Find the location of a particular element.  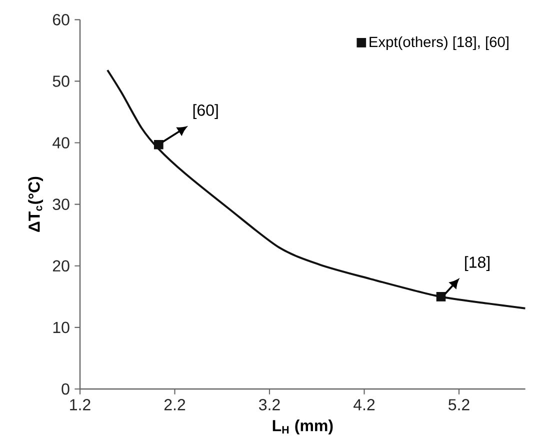

y-tick-label: 30 is located at coordinates (61, 204).